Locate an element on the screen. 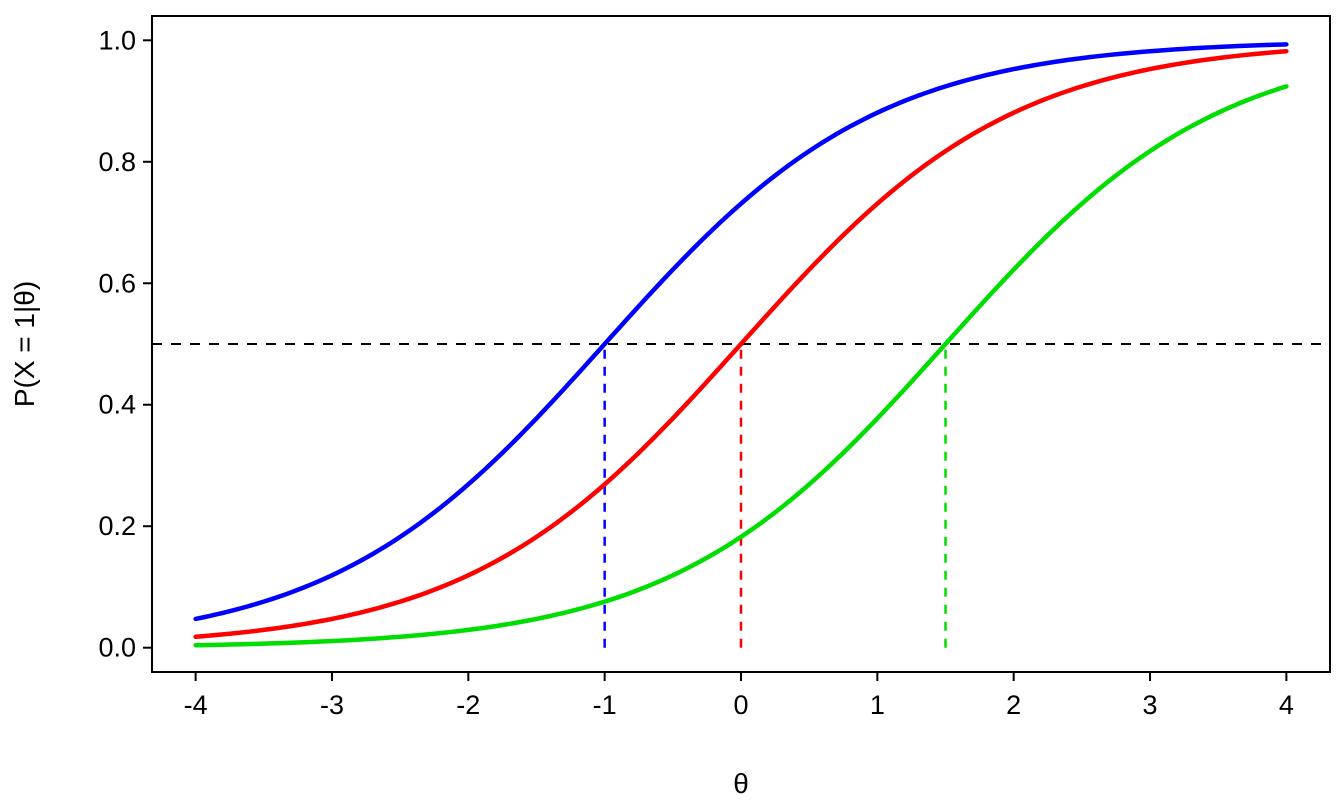  x-axis-label: θ is located at coordinates (741, 783).